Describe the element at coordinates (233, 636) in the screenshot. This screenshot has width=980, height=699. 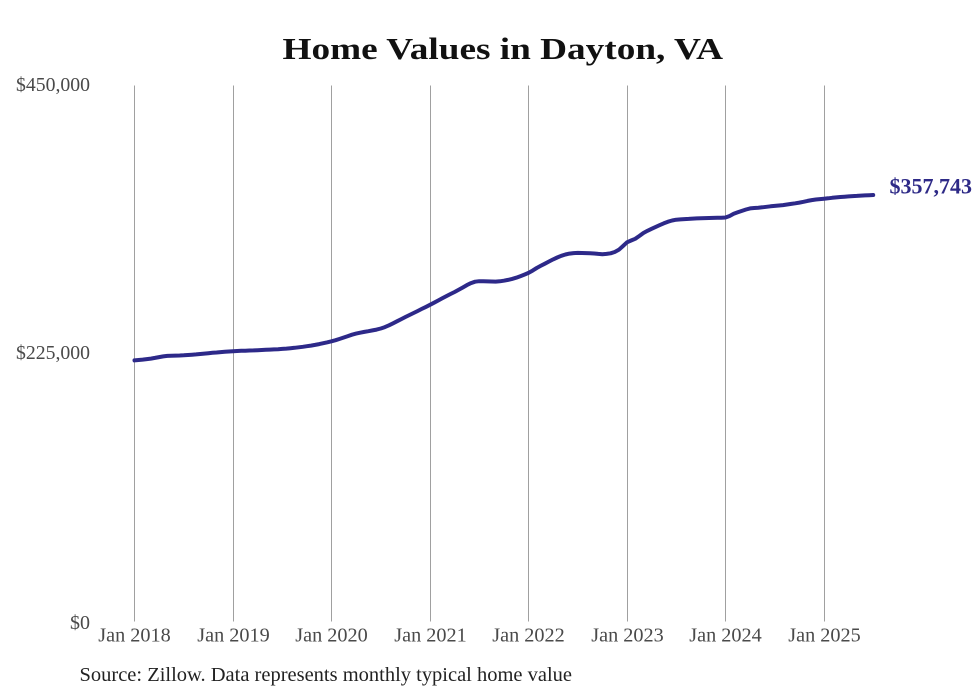
I see `svg-text: Jan 2019` at that location.